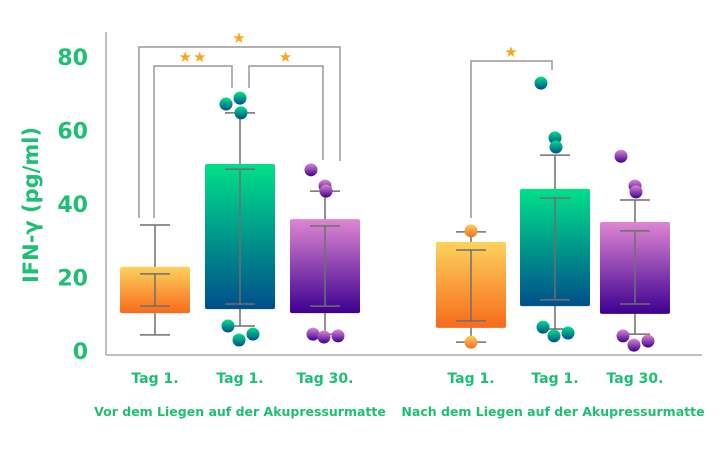  I want to click on significance-bracket: ★★, so click(193, 133).